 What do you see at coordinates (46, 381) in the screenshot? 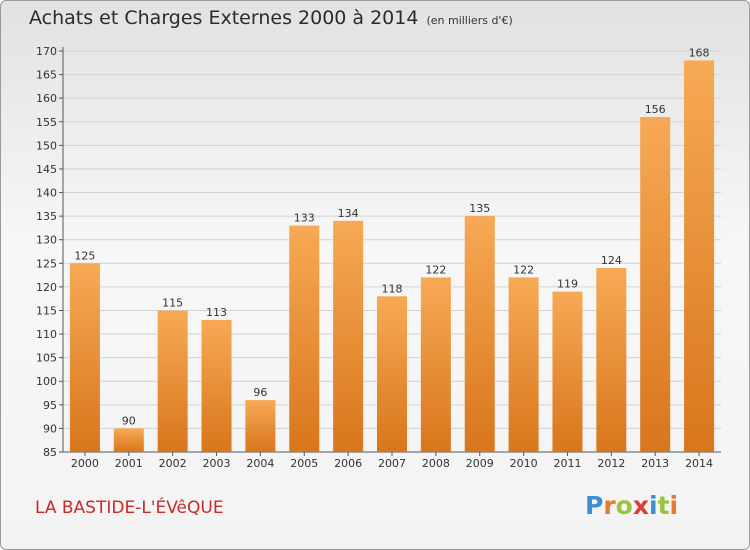
I see `y-tick-label: 100` at bounding box center [46, 381].